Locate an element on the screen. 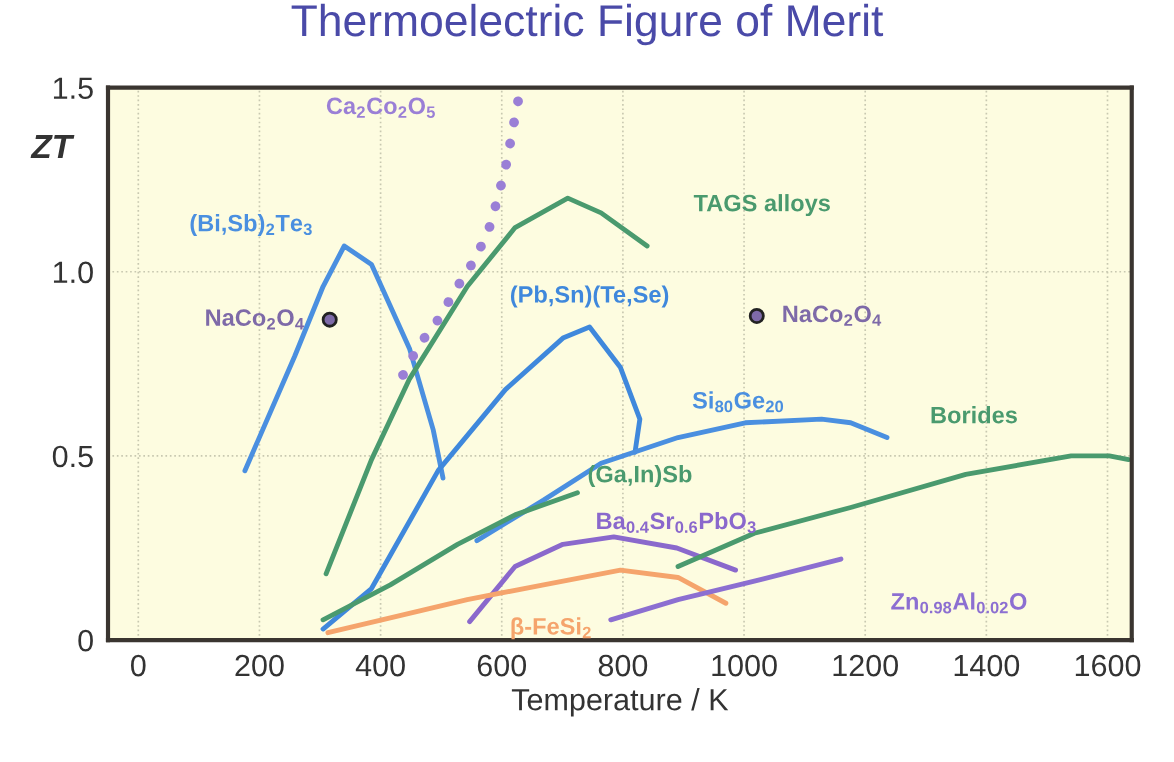  series-label: (Bi,Sb)$_{2}$Te$_{3}$ is located at coordinates (251, 225).